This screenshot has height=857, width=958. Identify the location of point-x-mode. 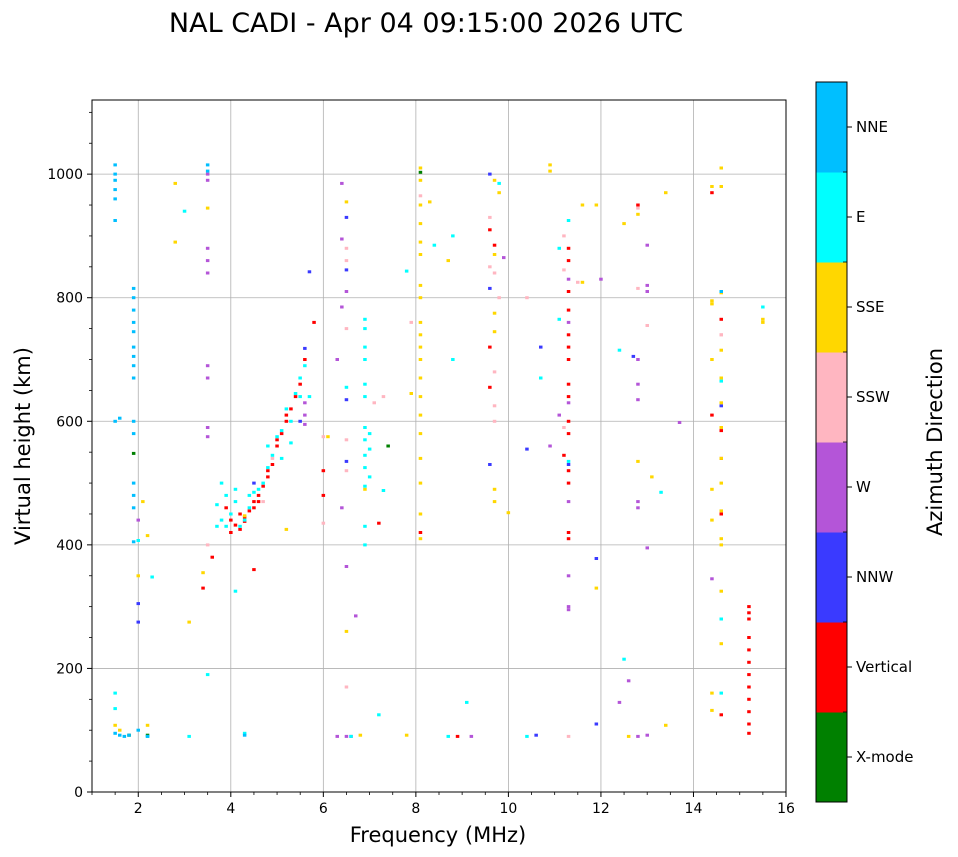
(388, 446).